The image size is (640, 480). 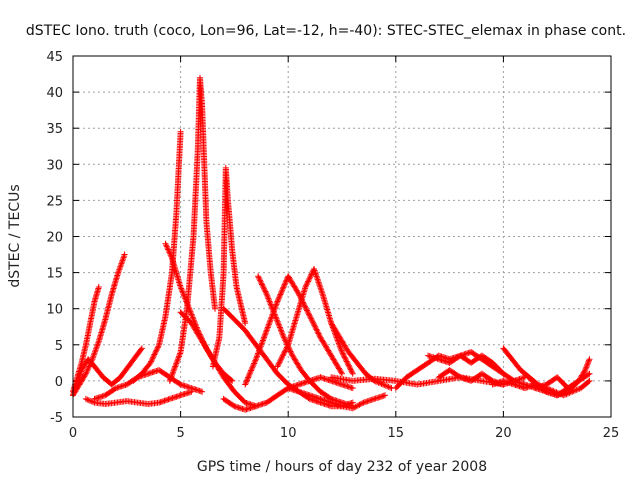 What do you see at coordinates (73, 433) in the screenshot?
I see `x-tick-label: 0` at bounding box center [73, 433].